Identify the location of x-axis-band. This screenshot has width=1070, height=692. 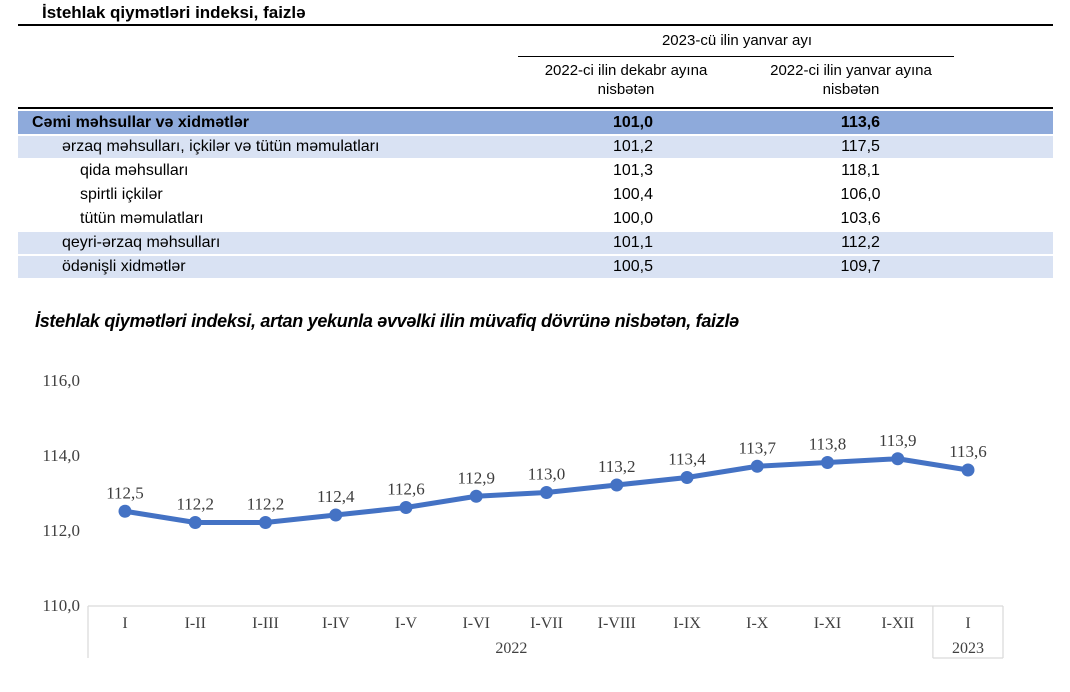
(545, 632).